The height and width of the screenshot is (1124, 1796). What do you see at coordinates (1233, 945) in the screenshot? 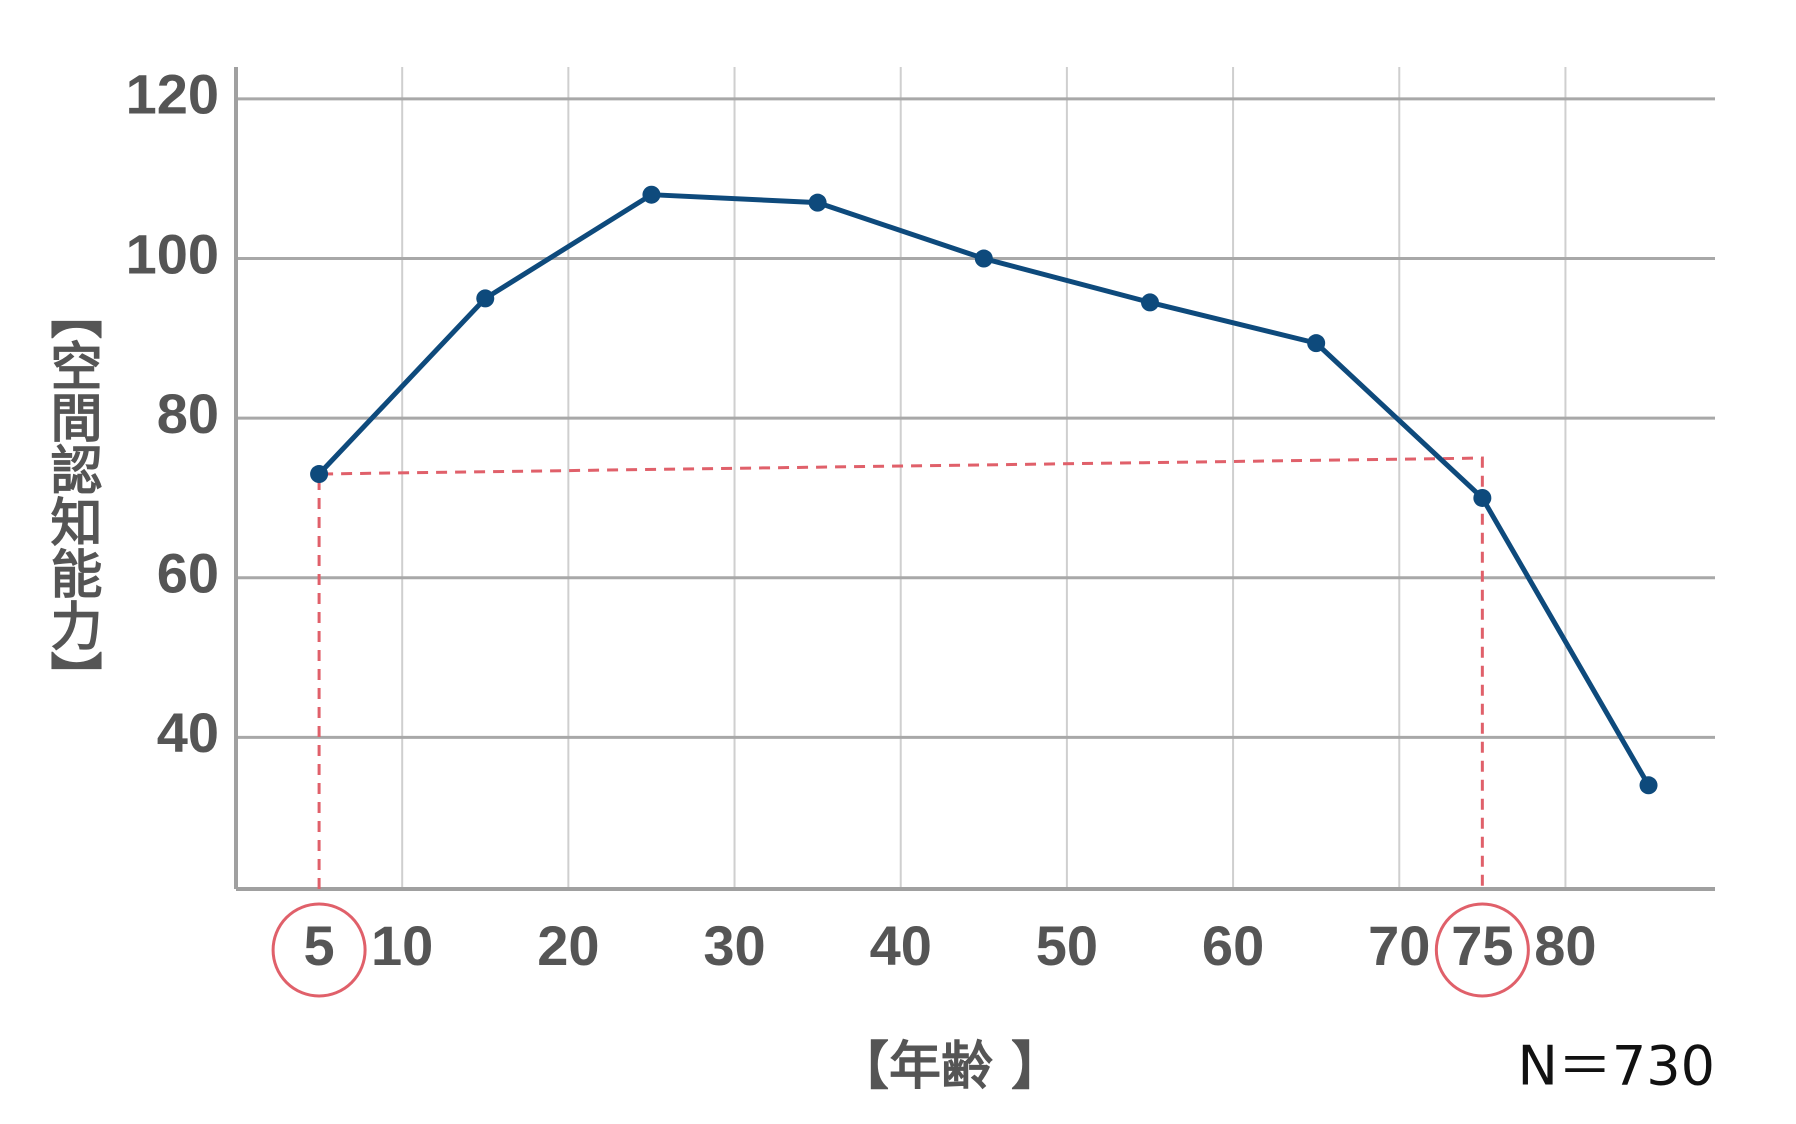
I see `x-tick-label: 60` at bounding box center [1233, 945].